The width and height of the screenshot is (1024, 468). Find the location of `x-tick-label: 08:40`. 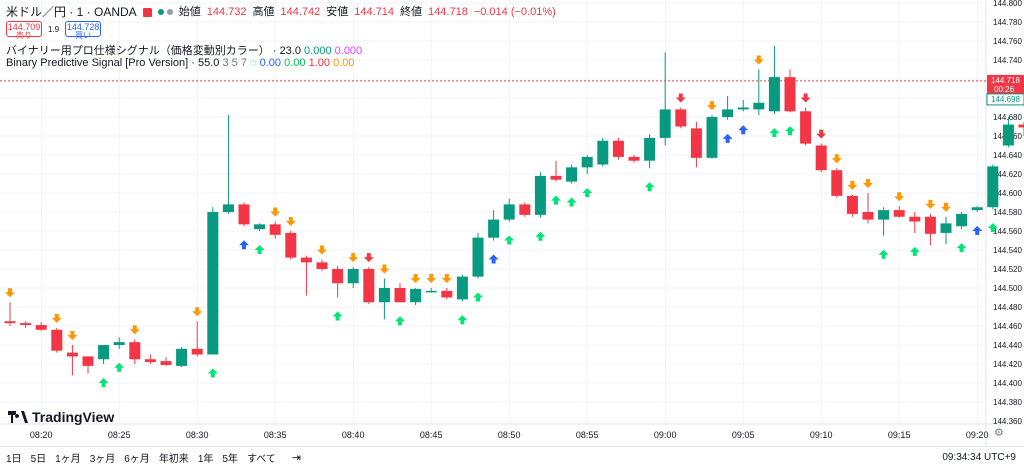

x-tick-label: 08:40 is located at coordinates (353, 435).